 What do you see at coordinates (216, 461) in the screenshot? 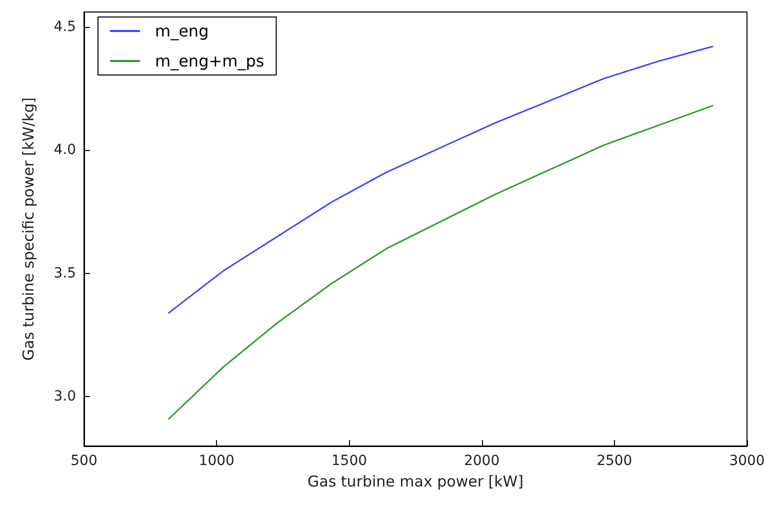
I see `x-tick-label: 1000` at bounding box center [216, 461].